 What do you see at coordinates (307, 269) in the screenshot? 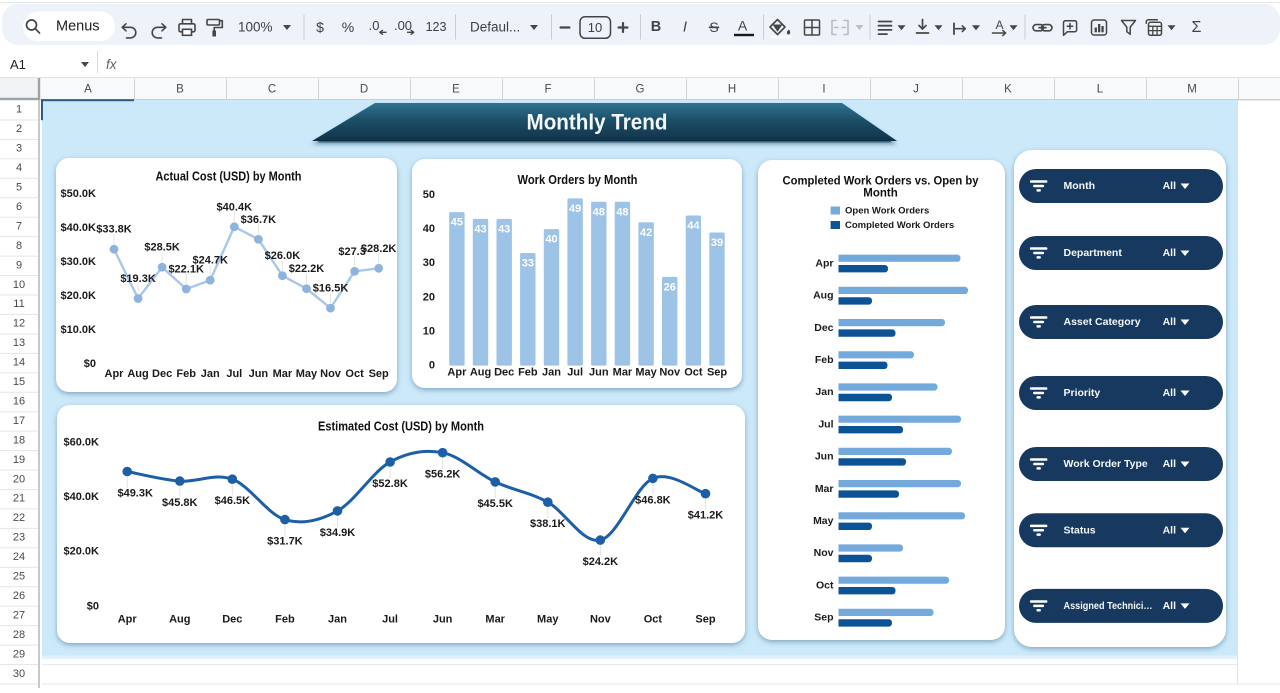
I see `svg-text: $22.2K` at bounding box center [307, 269].